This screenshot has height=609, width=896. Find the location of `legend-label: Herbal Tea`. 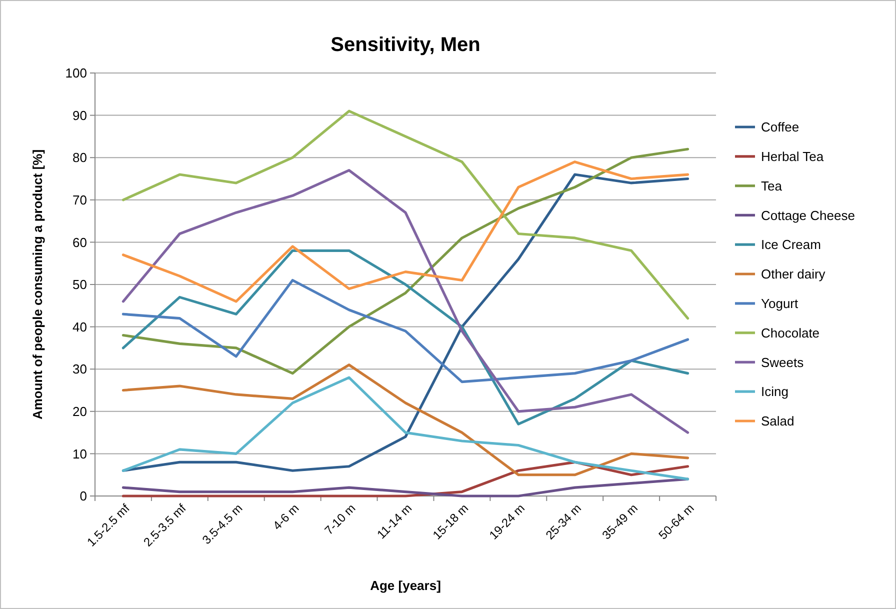

legend-label: Herbal Tea is located at coordinates (792, 156).